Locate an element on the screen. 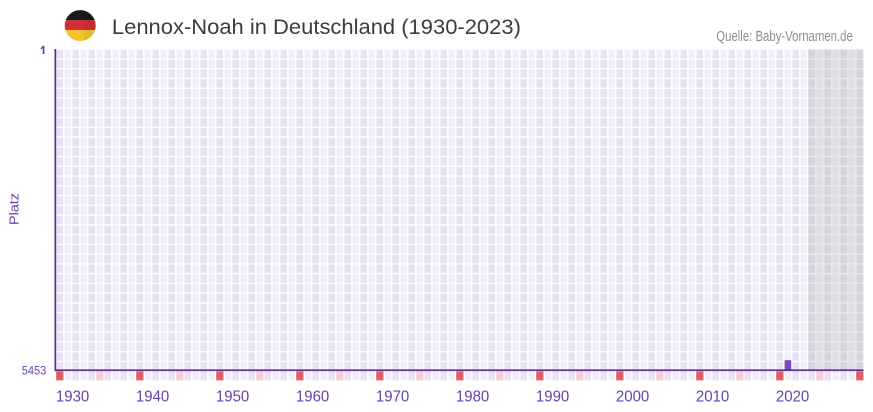 This screenshot has height=412, width=873. svg-text: 2020 is located at coordinates (793, 397).